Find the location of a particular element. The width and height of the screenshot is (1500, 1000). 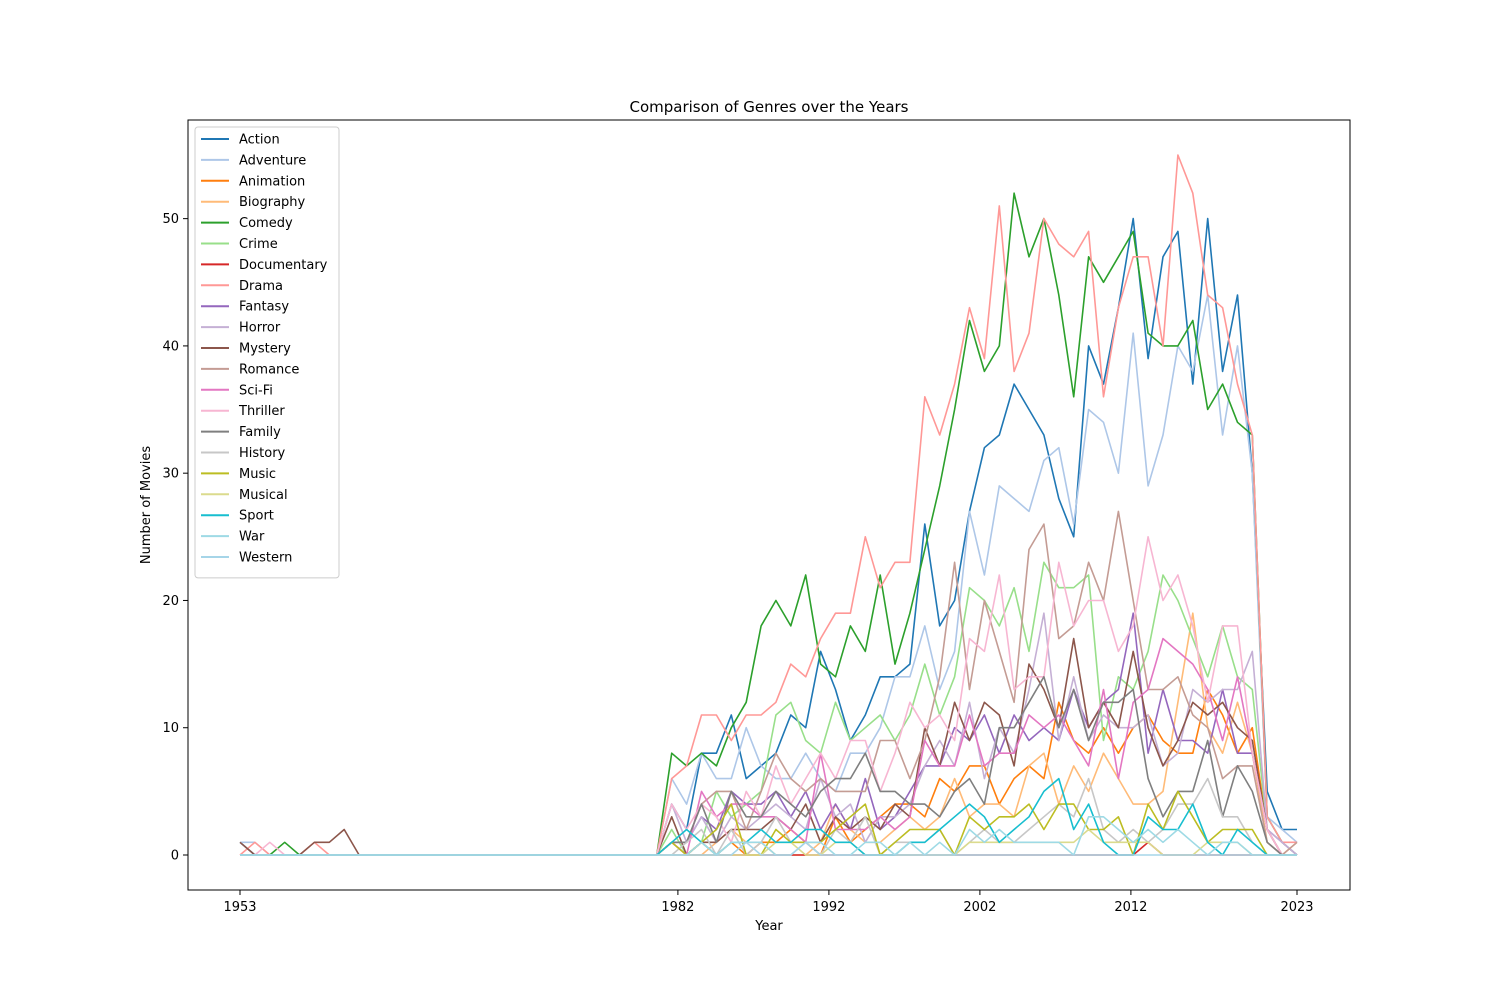

legend-label: Romance is located at coordinates (269, 369).